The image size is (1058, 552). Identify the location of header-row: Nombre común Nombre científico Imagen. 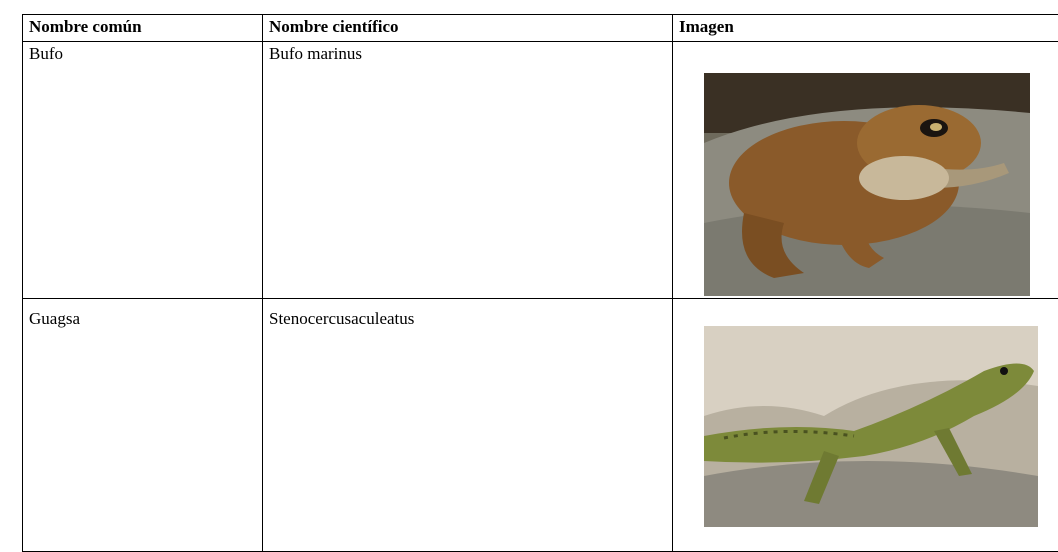
(540, 28).